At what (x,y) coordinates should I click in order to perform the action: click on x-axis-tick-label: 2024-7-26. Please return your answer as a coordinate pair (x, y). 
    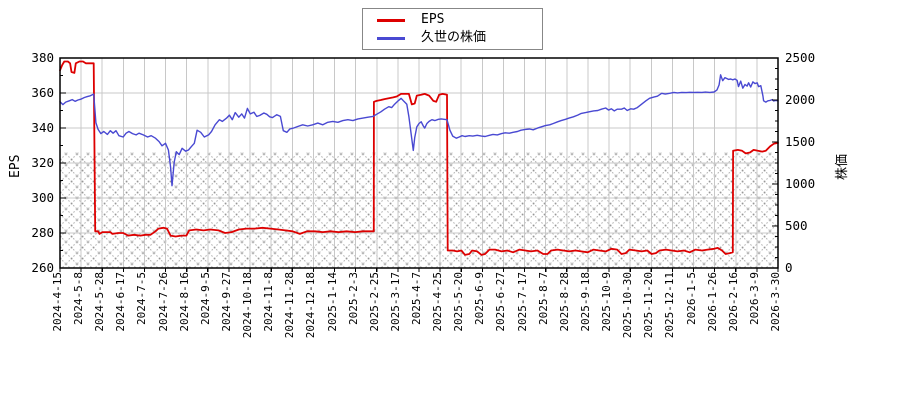
    Looking at the image, I should click on (163, 302).